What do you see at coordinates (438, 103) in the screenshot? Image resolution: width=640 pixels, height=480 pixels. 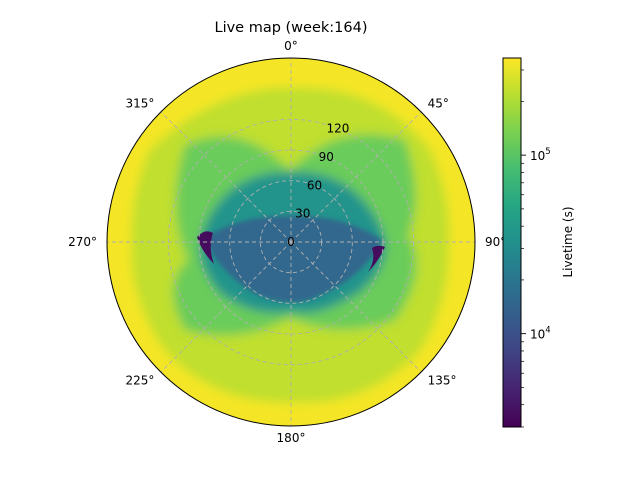 I see `theta-tick-label: 45°` at bounding box center [438, 103].